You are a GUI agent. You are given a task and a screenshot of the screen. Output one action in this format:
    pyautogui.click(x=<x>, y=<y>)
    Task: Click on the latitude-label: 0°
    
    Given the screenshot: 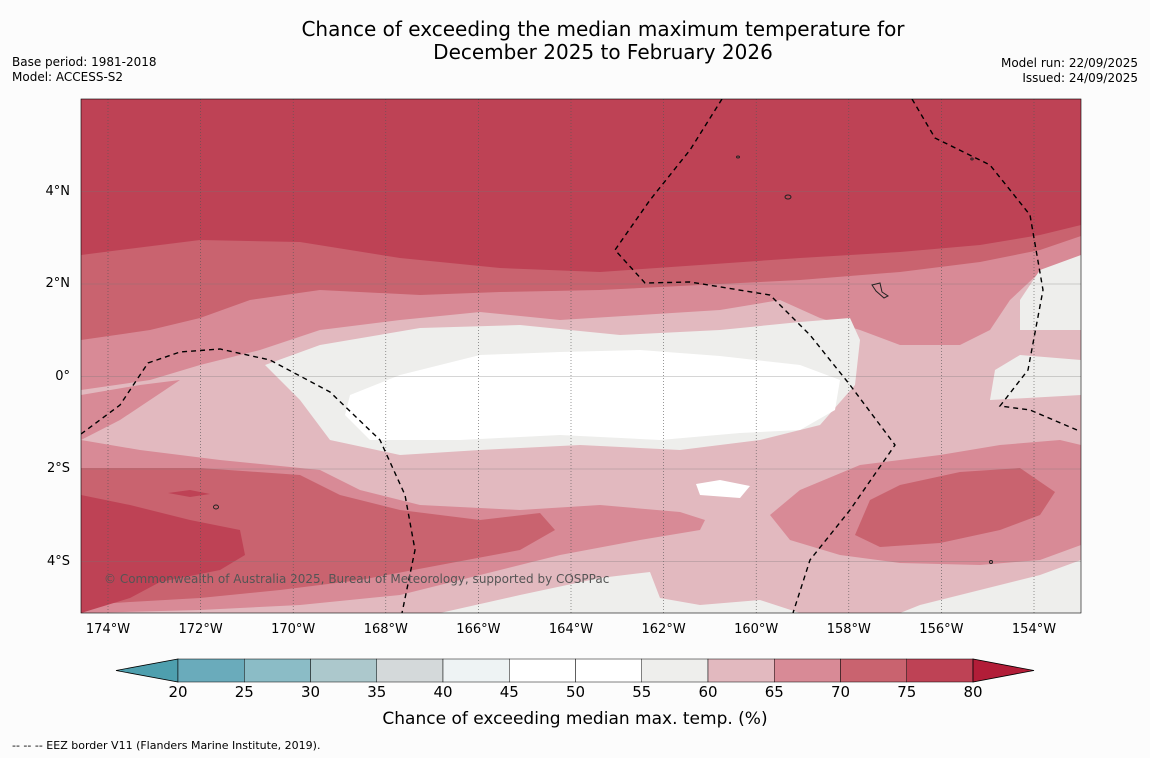 What is the action you would take?
    pyautogui.click(x=62, y=376)
    